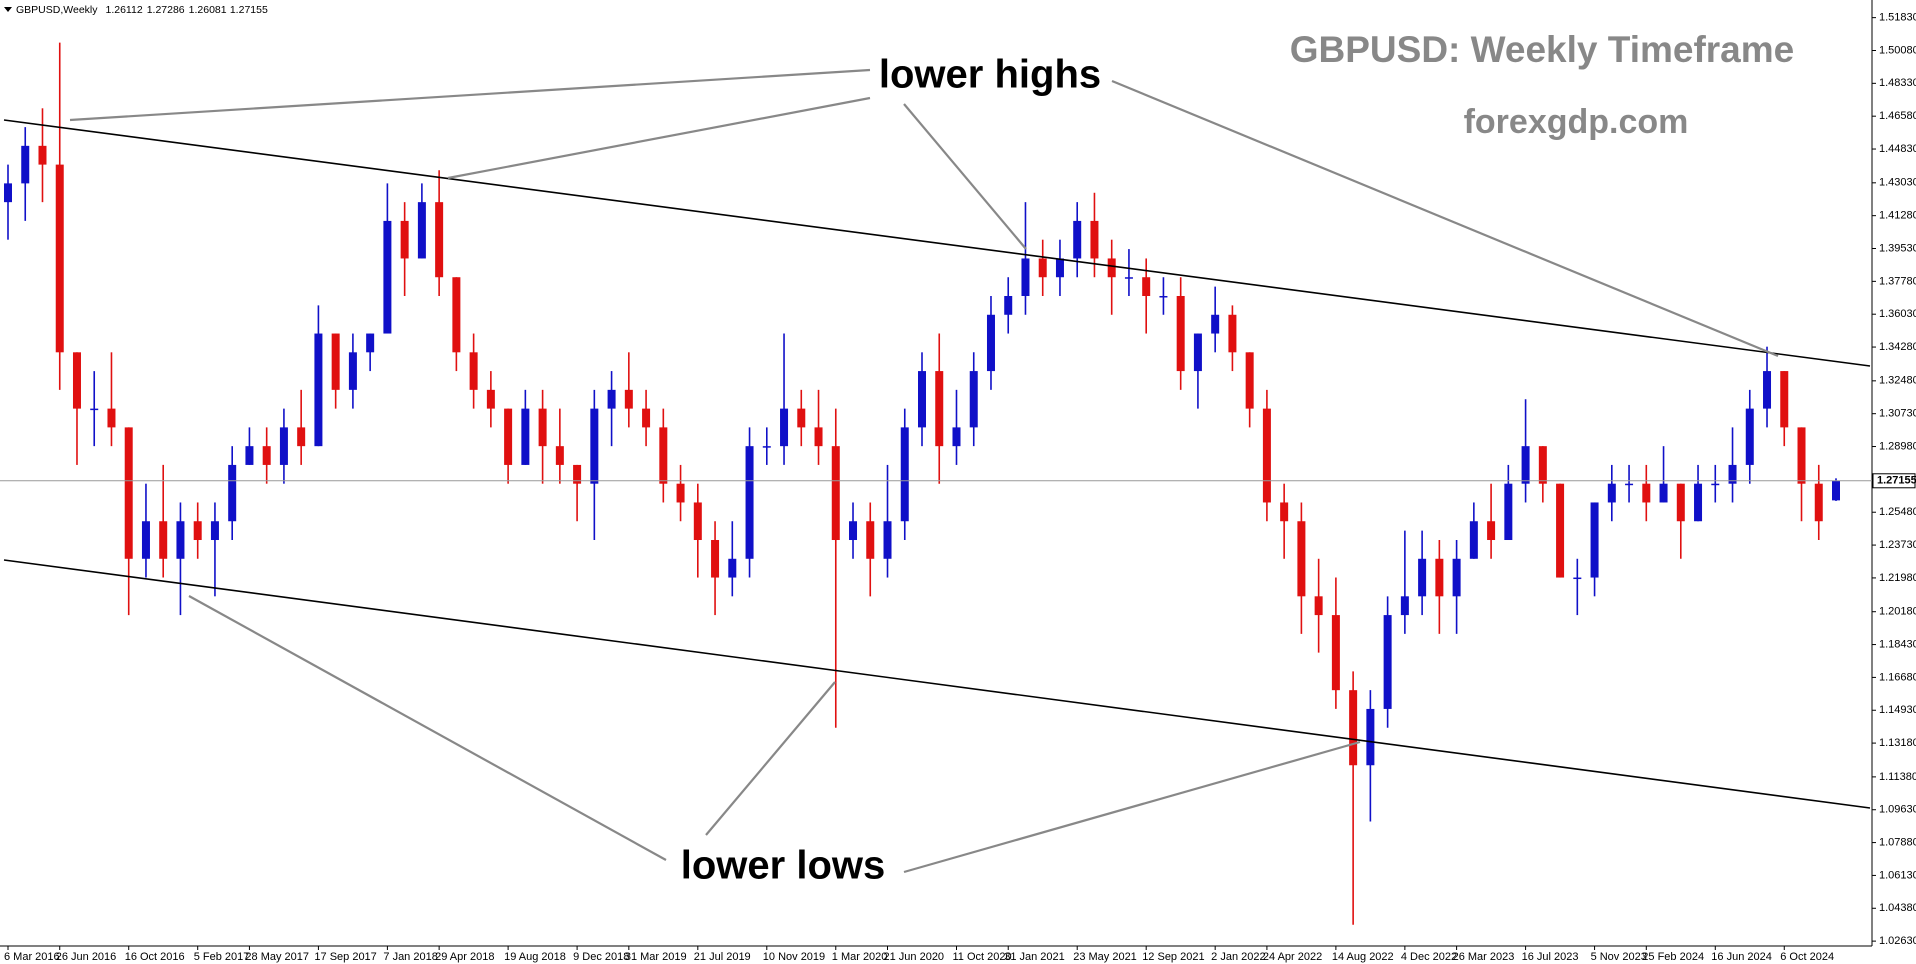 The width and height of the screenshot is (1916, 964). What do you see at coordinates (1034, 957) in the screenshot?
I see `x-tick-label: 31 Jan 2021` at bounding box center [1034, 957].